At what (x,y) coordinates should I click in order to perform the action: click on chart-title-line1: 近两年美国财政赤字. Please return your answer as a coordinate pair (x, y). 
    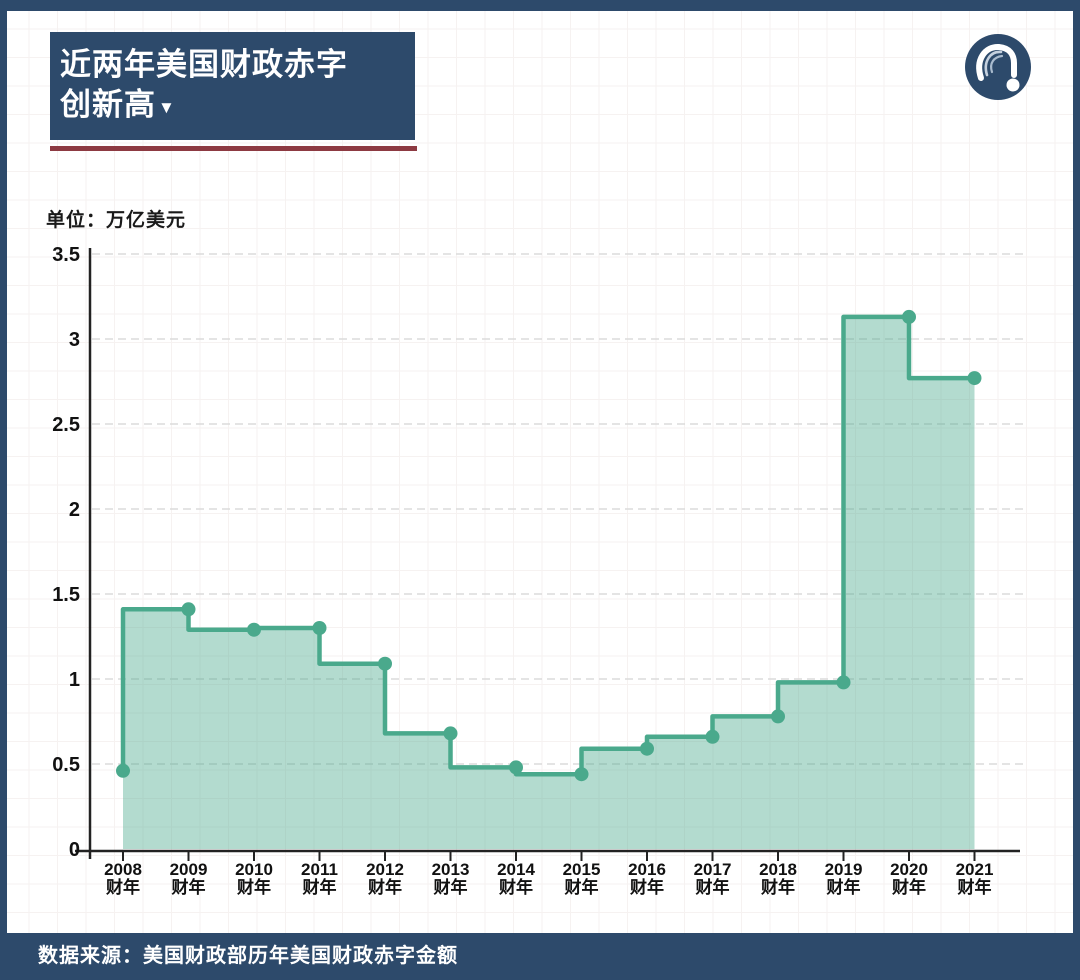
    Looking at the image, I should click on (204, 64).